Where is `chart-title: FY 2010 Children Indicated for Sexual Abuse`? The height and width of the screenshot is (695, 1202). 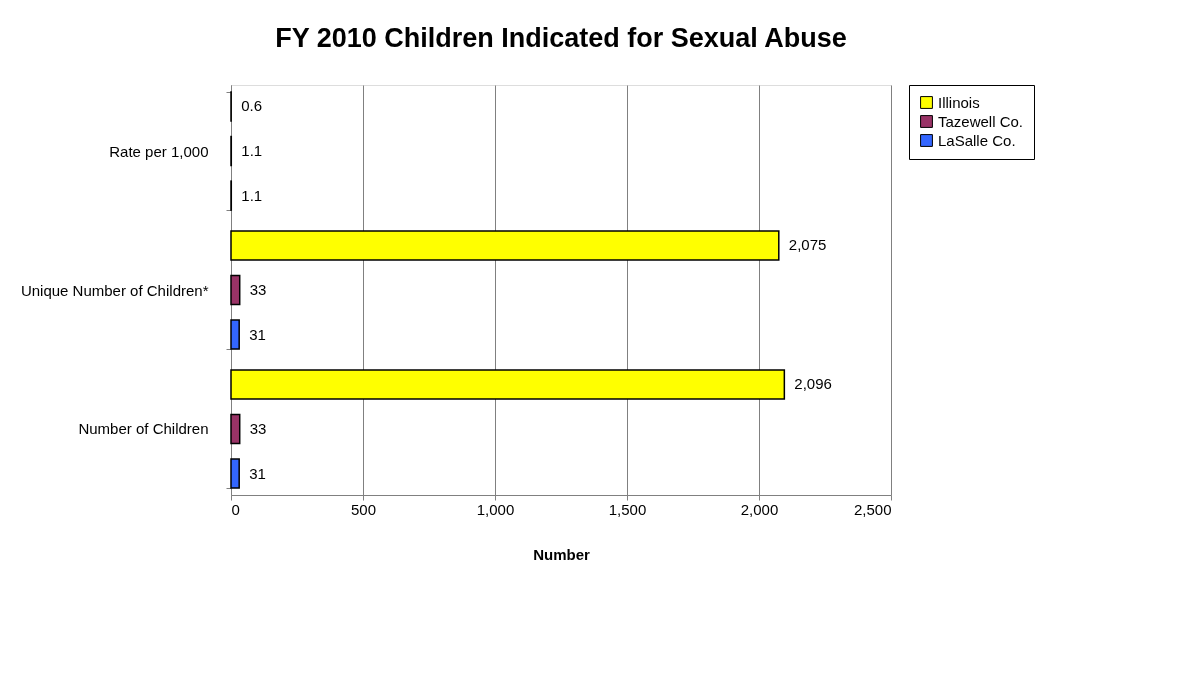
chart-title: FY 2010 Children Indicated for Sexual Abuse is located at coordinates (561, 38).